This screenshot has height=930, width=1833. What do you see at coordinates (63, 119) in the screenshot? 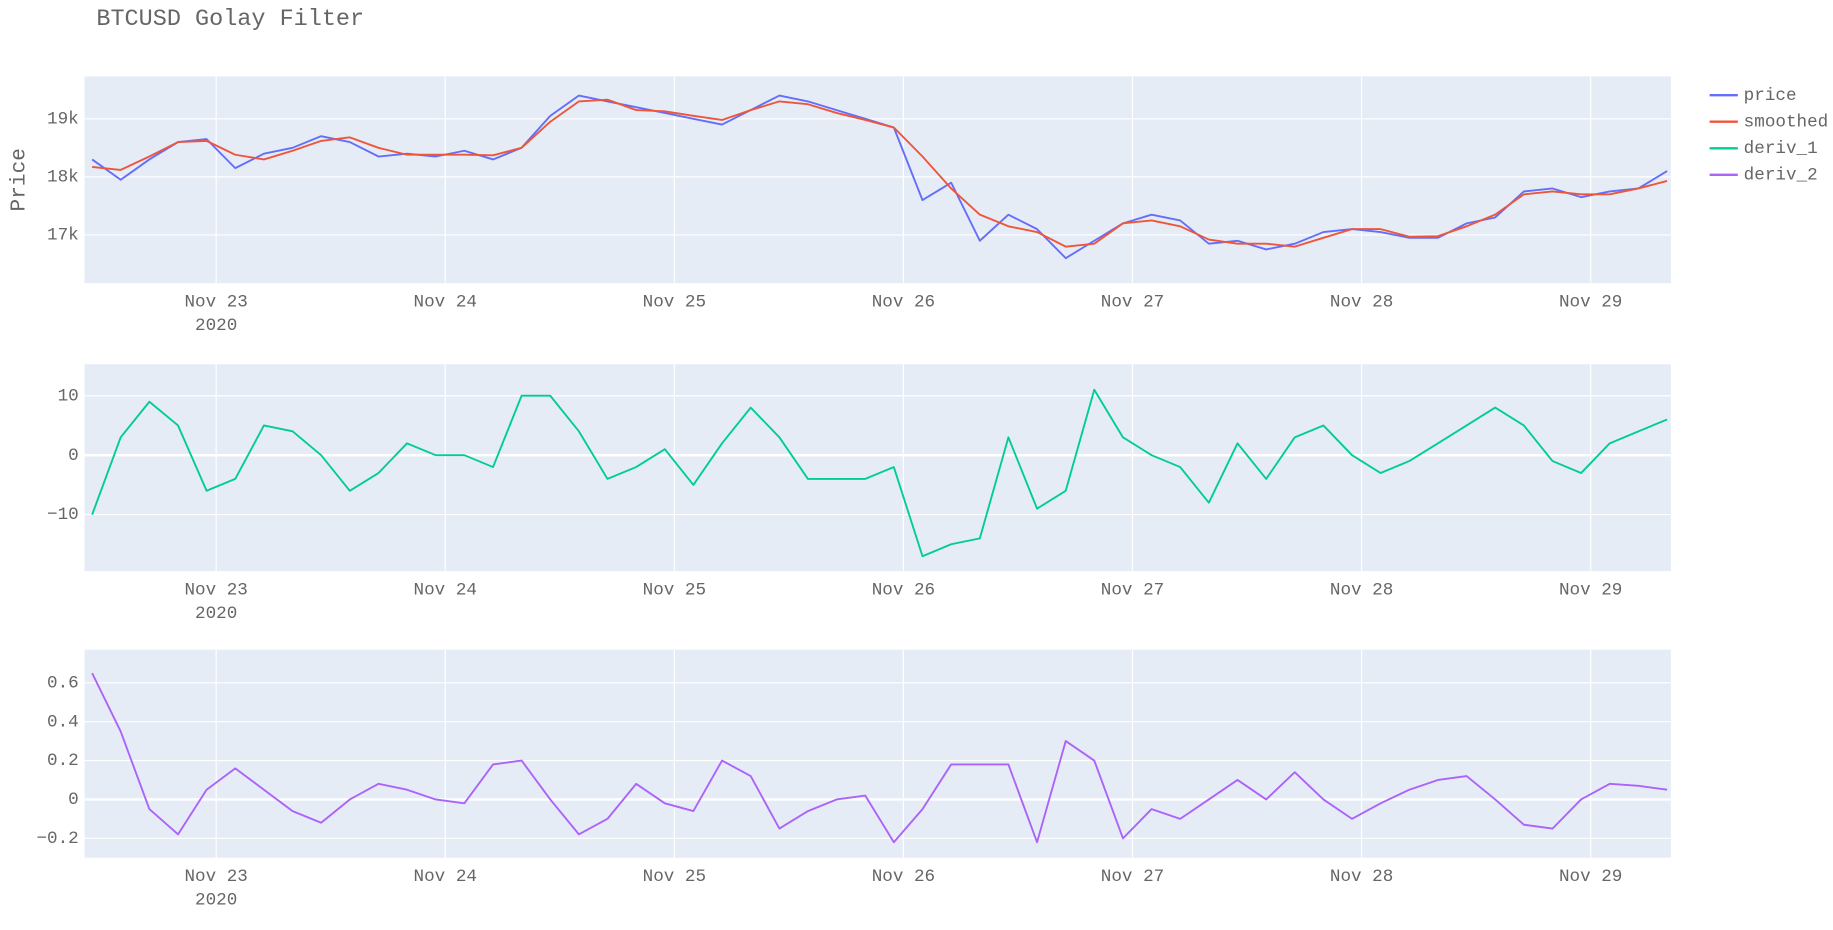
I see `y-tick-label: 19k` at bounding box center [63, 119].